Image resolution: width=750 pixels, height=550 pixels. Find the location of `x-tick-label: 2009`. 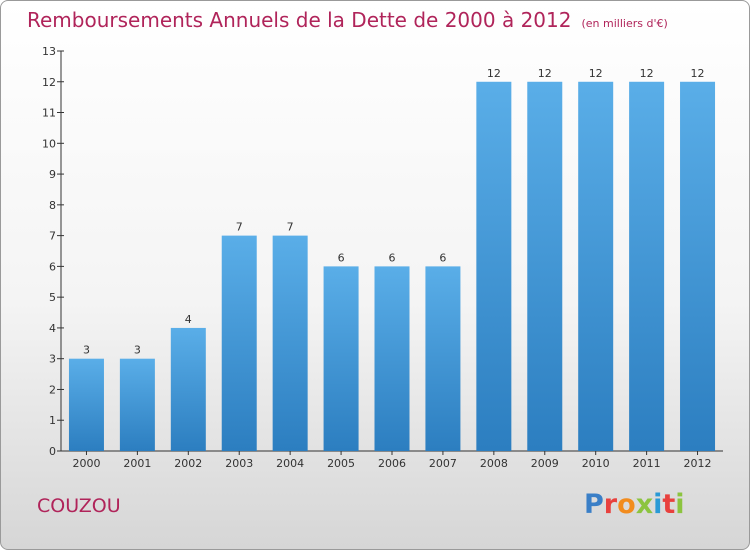

x-tick-label: 2009 is located at coordinates (545, 463).